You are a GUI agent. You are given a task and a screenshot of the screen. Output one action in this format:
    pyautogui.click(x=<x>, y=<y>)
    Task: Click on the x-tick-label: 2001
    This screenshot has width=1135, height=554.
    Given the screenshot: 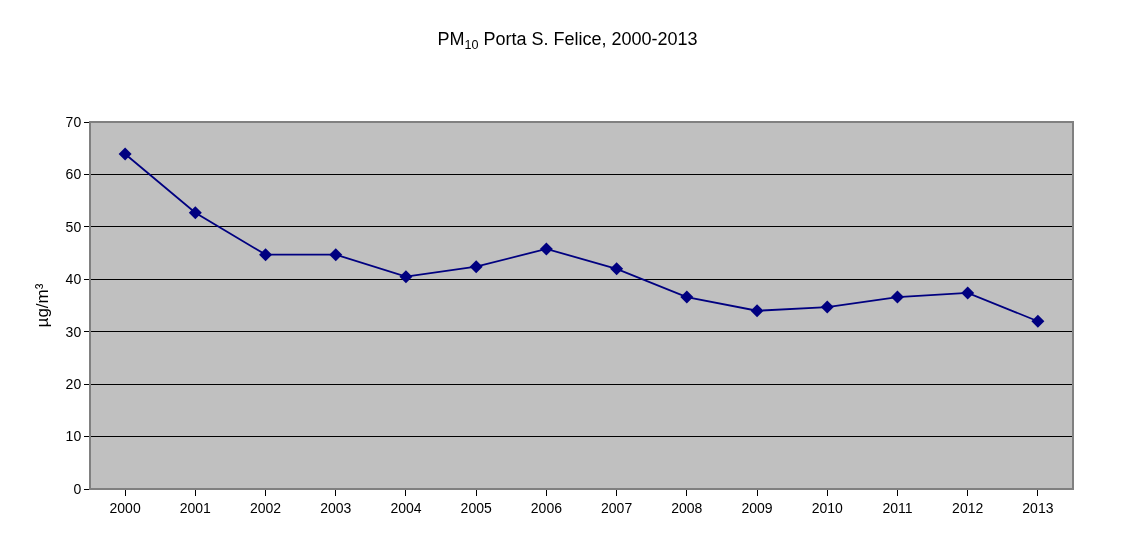 What is the action you would take?
    pyautogui.click(x=195, y=507)
    